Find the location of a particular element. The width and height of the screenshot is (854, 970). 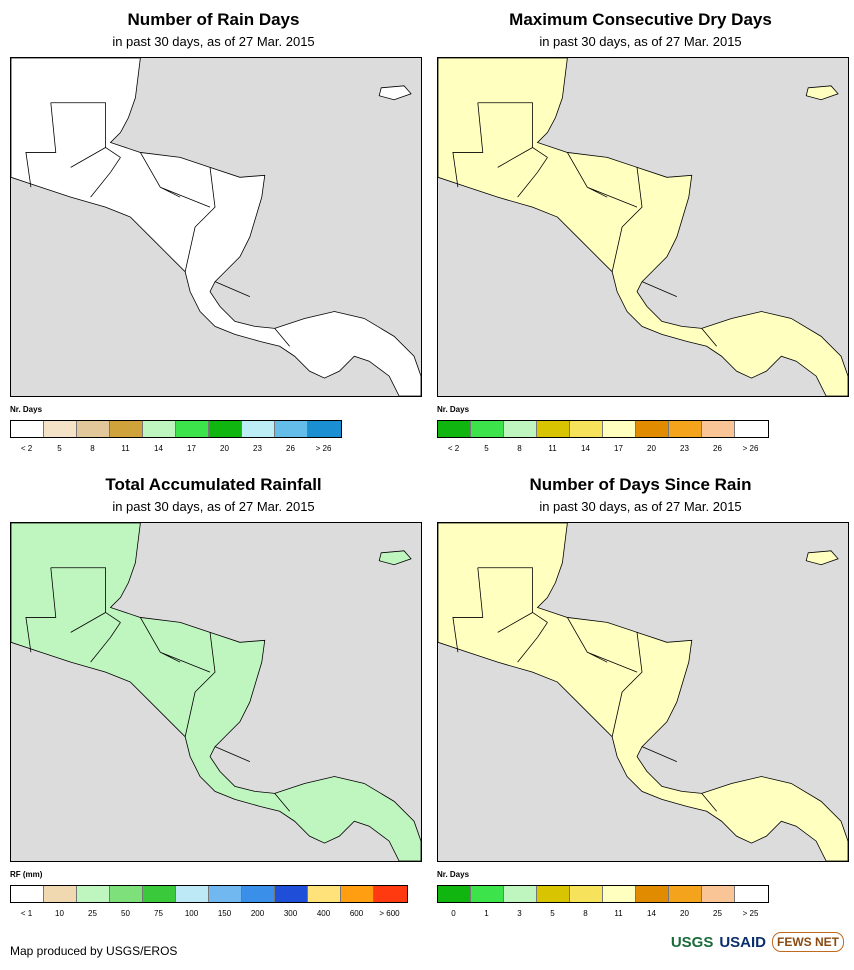

legend-label: 75 is located at coordinates (158, 913).